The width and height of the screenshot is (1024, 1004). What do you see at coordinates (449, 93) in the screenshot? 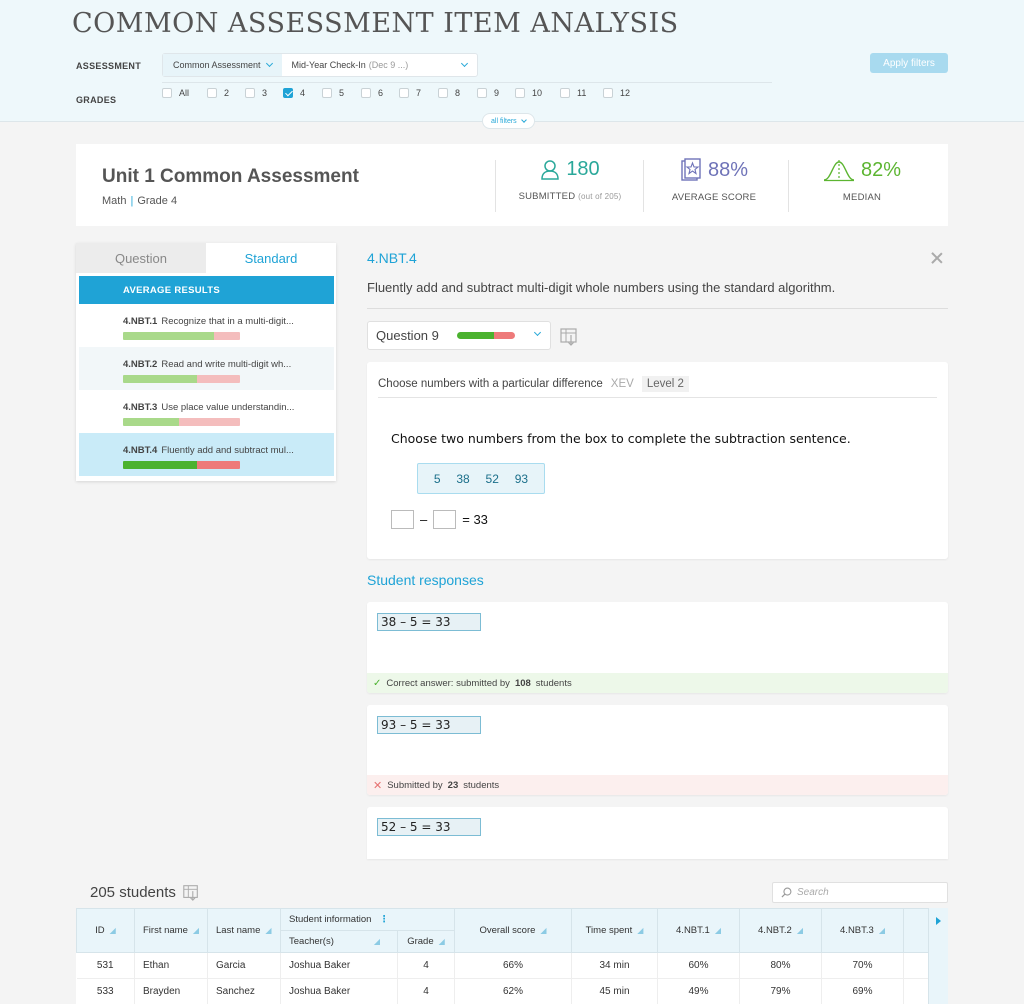
I see `grade-checkbox-8: 8` at bounding box center [449, 93].